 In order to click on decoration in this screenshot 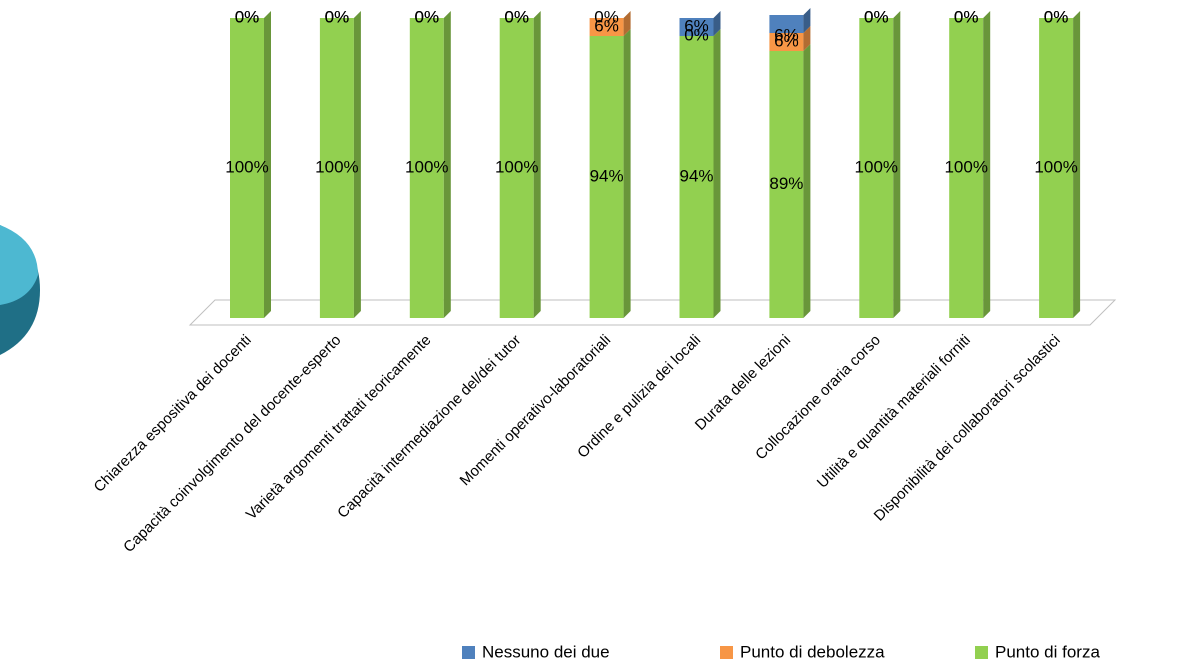, I will do `click(20, 290)`.